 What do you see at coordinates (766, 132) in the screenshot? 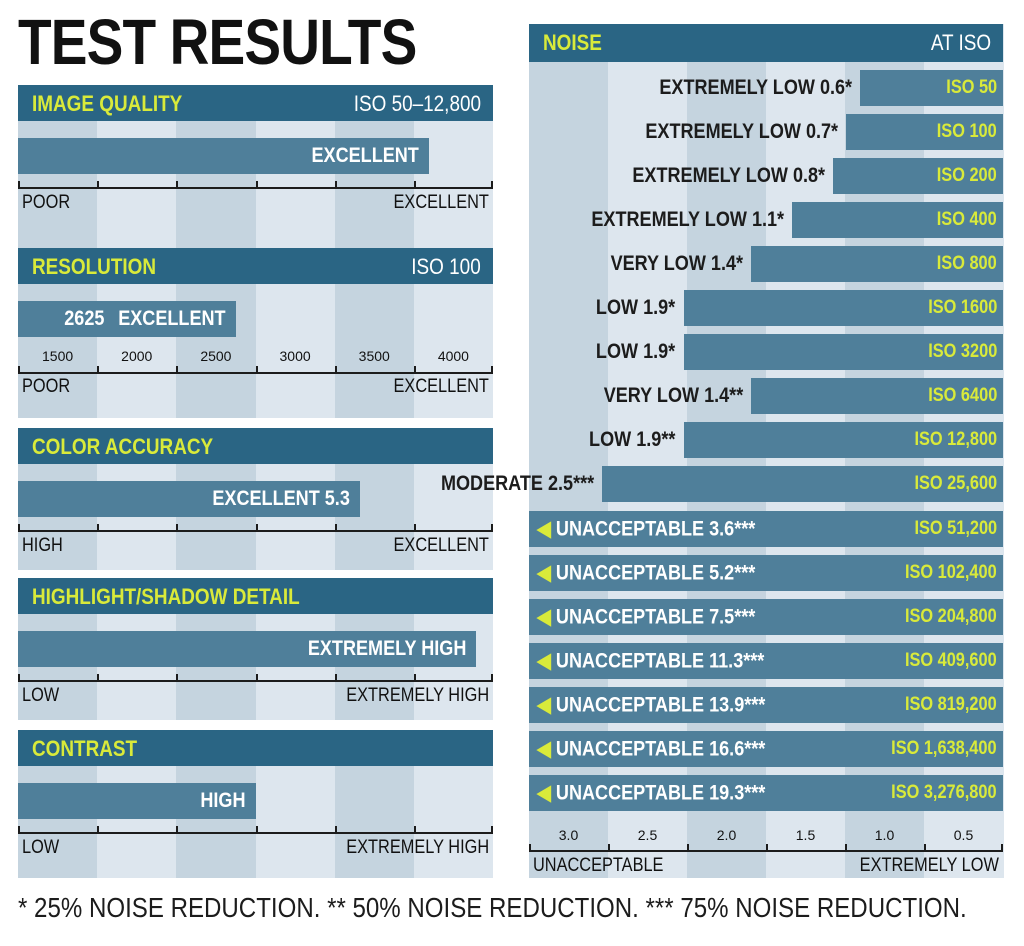
I see `noise-row: EXTREMELY LOW 0.7* ISO 100` at bounding box center [766, 132].